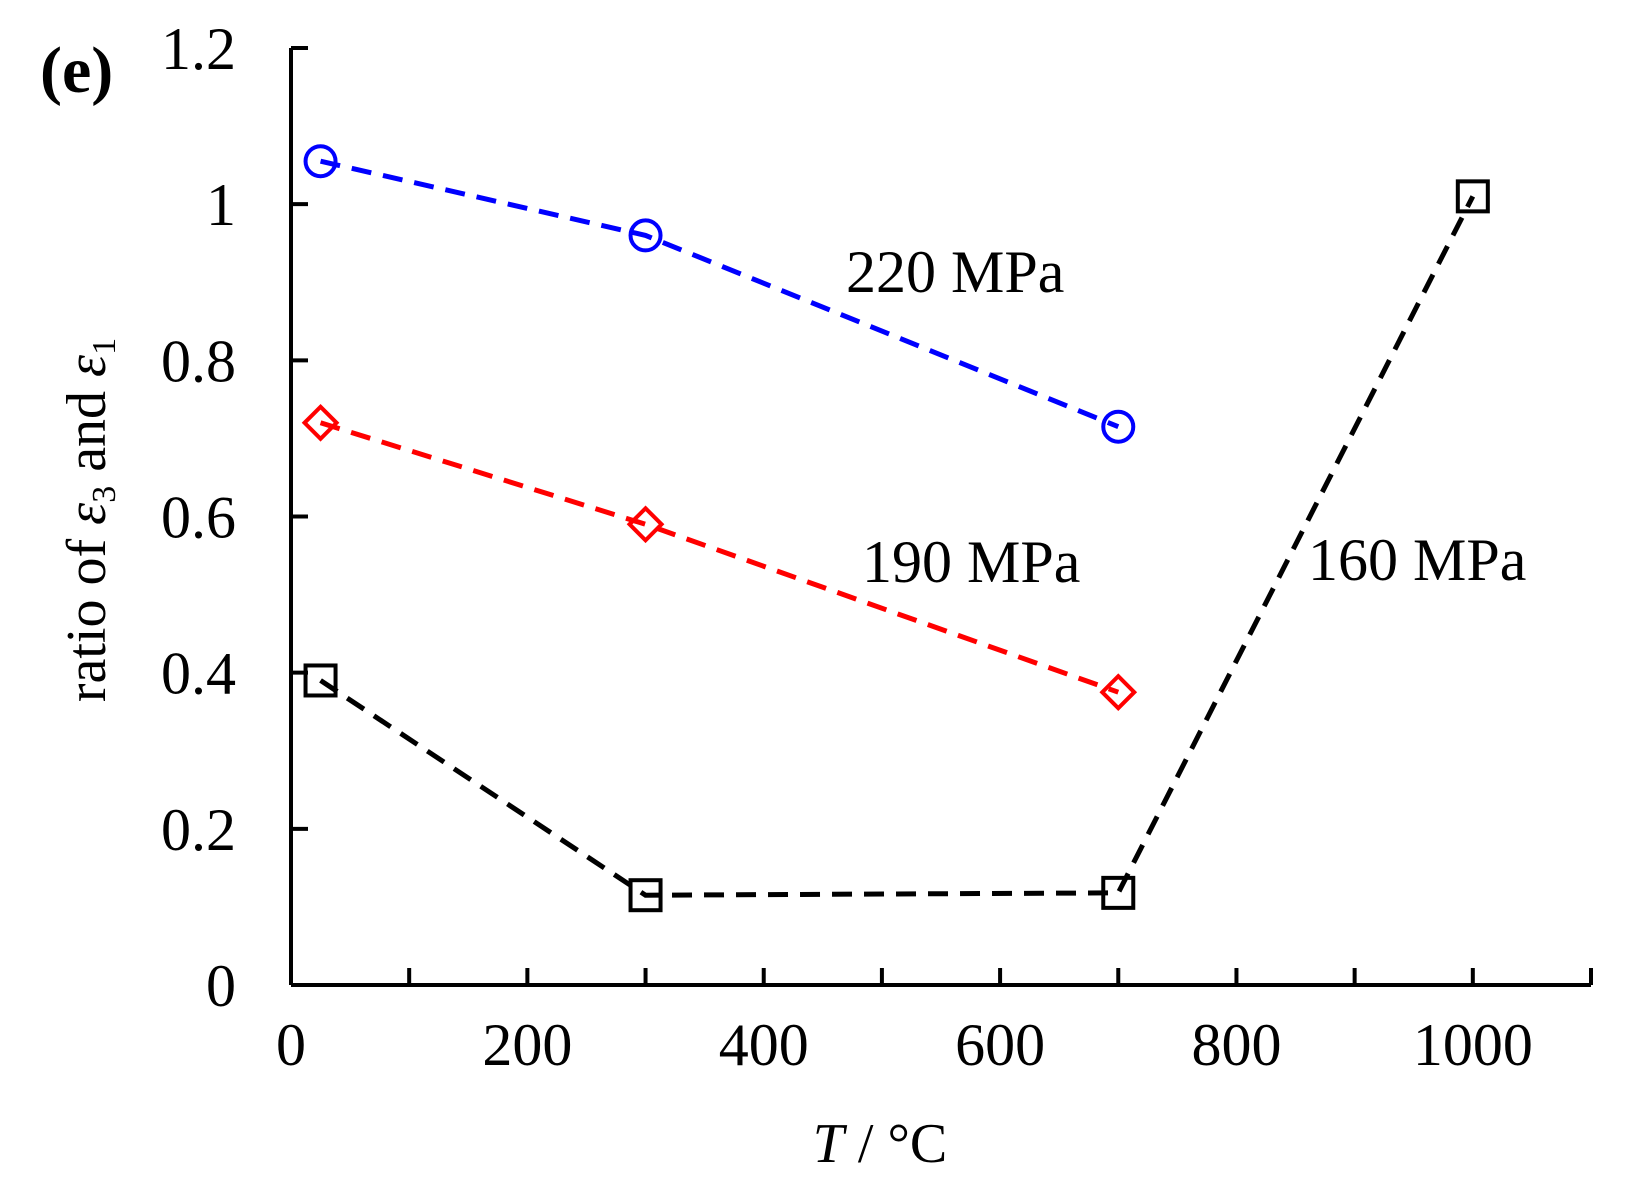 This screenshot has width=1626, height=1181. Describe the element at coordinates (76, 70) in the screenshot. I see `panel-label: (e)` at that location.